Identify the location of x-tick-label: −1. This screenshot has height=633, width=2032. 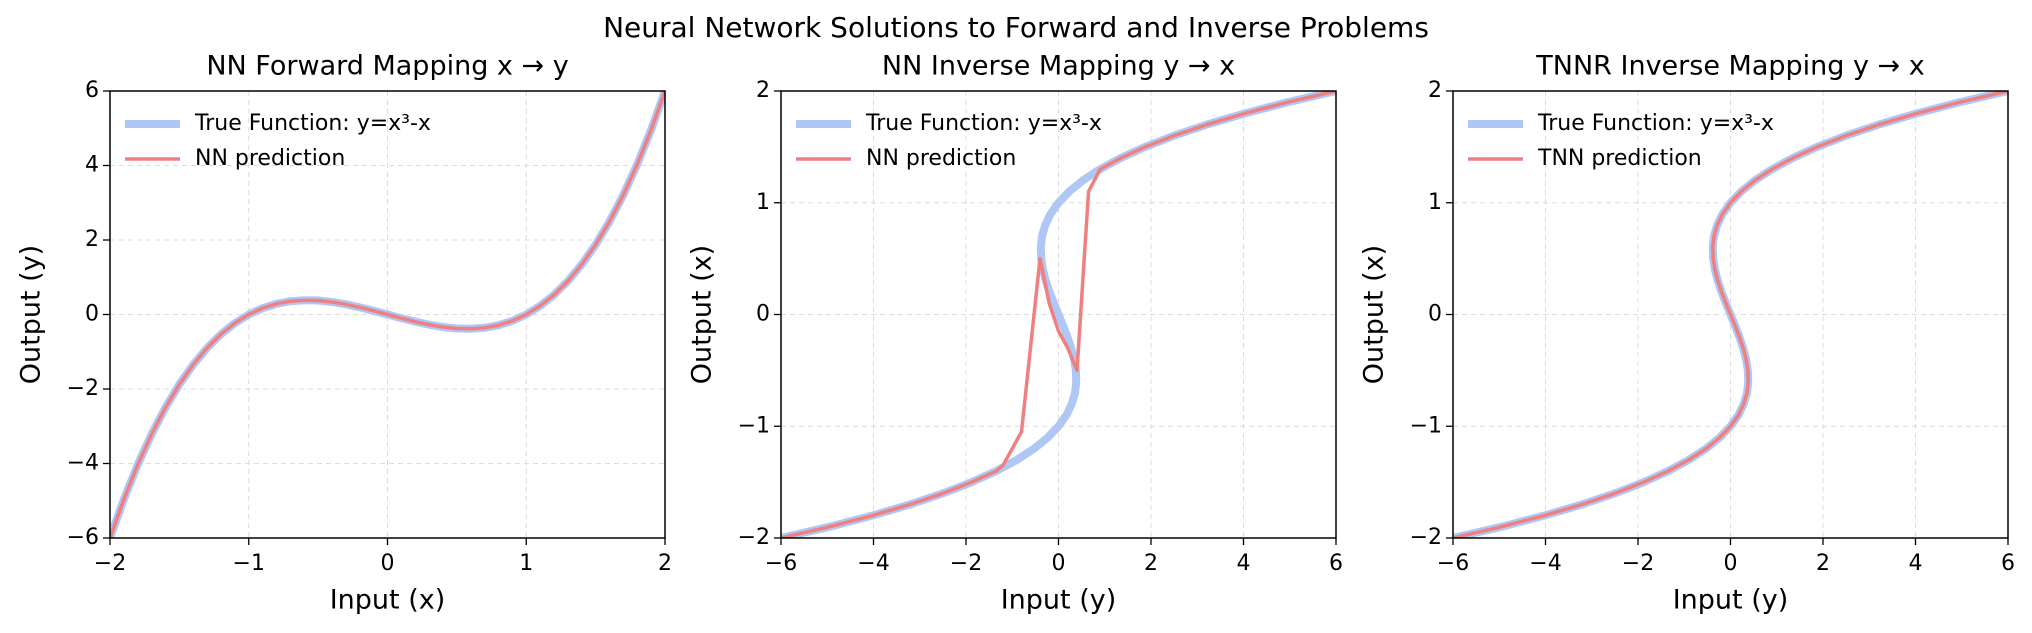
(249, 563).